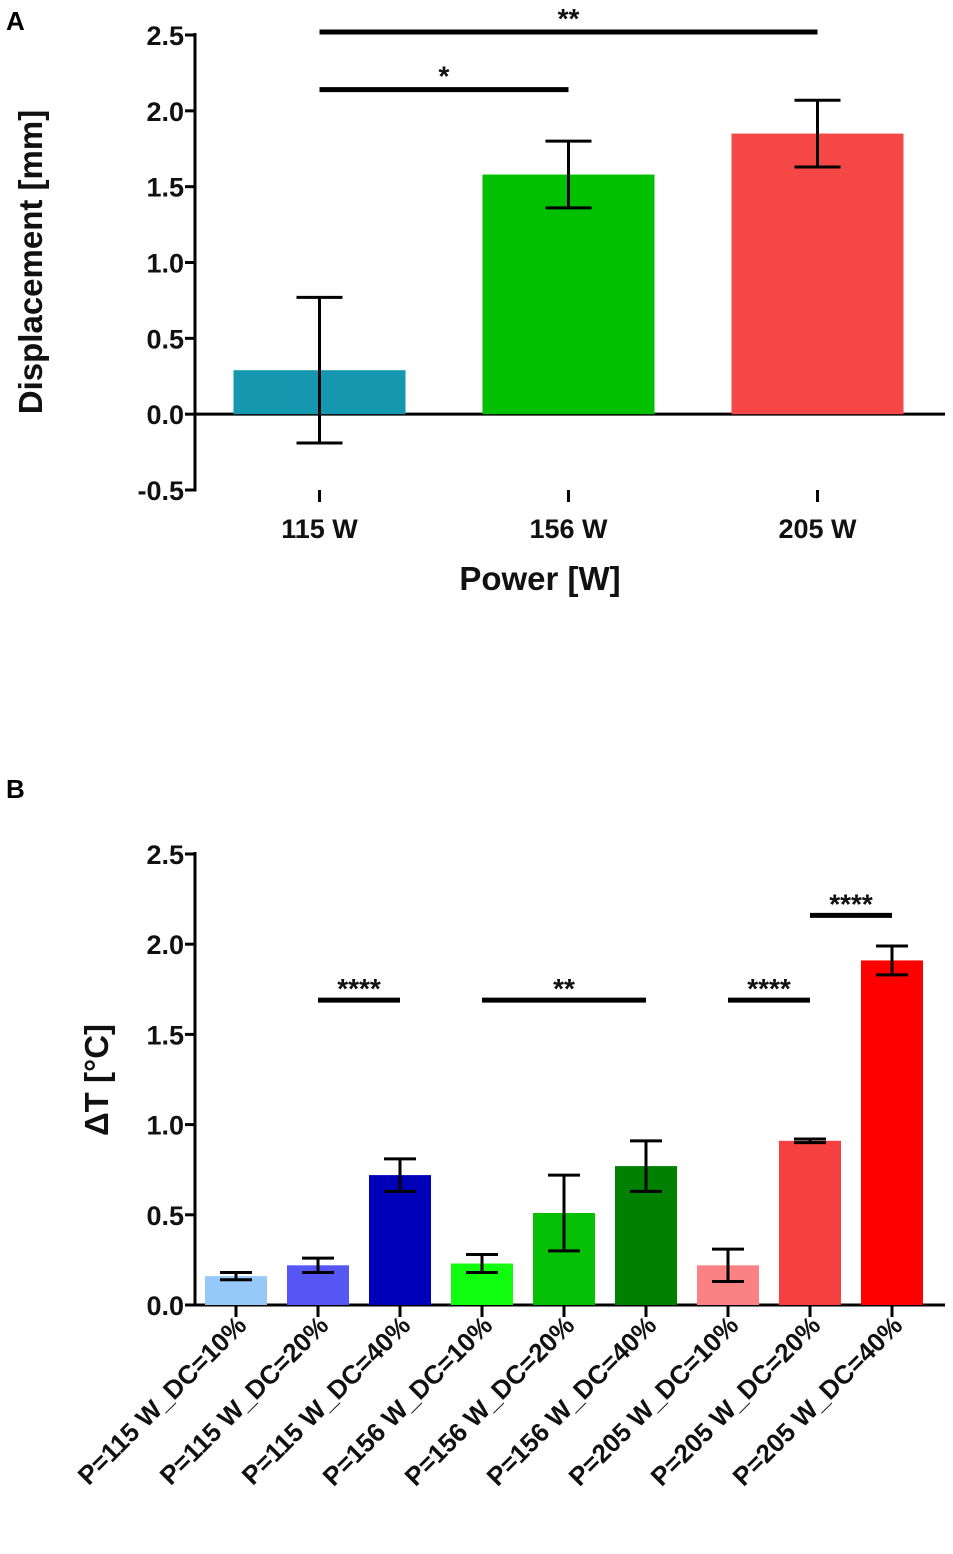 This screenshot has height=1554, width=953. I want to click on chart-a-y-tick-label: -0.5, so click(160, 491).